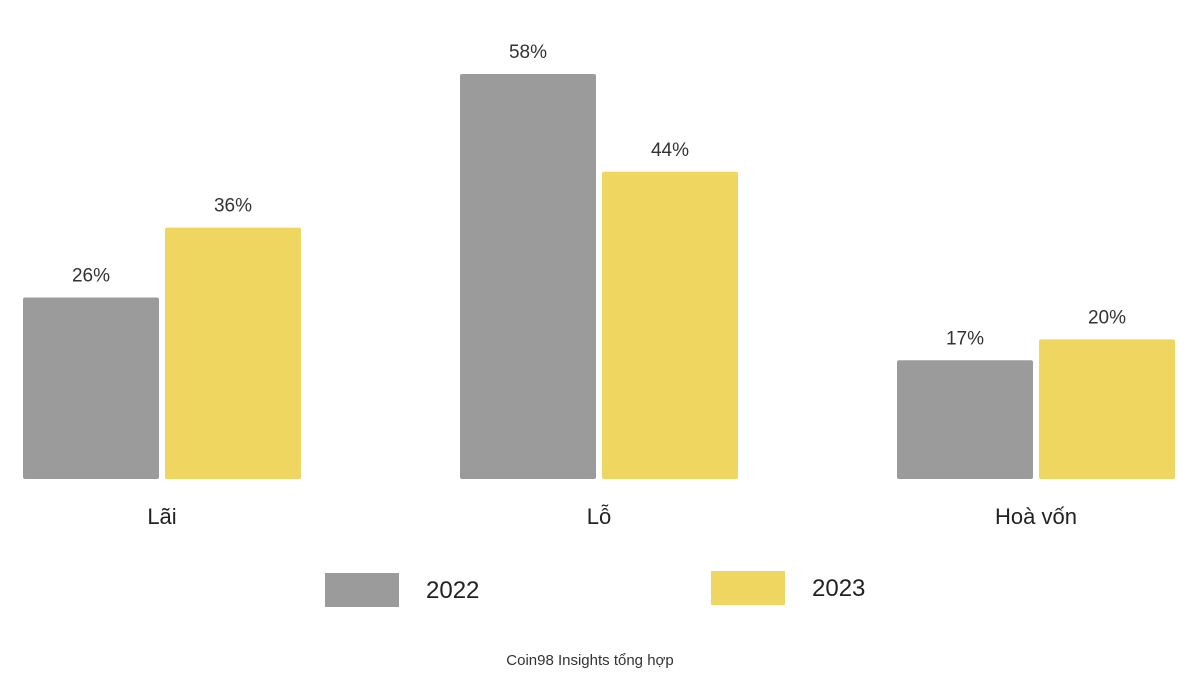 This screenshot has width=1199, height=679. Describe the element at coordinates (670, 150) in the screenshot. I see `data-label: 44%` at that location.